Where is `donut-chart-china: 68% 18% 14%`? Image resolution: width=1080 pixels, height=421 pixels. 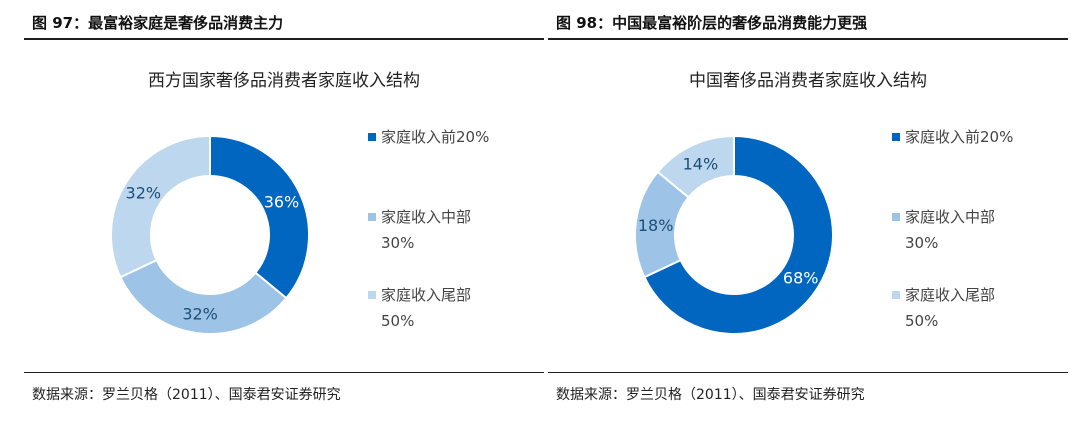
donut-chart-china: 68% 18% 14% is located at coordinates (734, 234).